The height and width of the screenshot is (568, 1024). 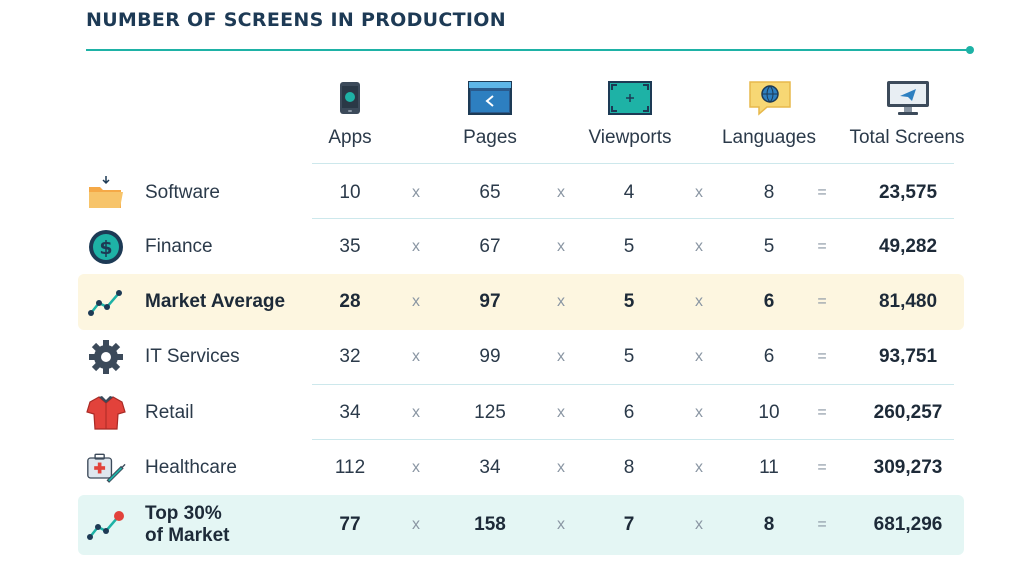 I want to click on medical-kit-icon, so click(x=106, y=468).